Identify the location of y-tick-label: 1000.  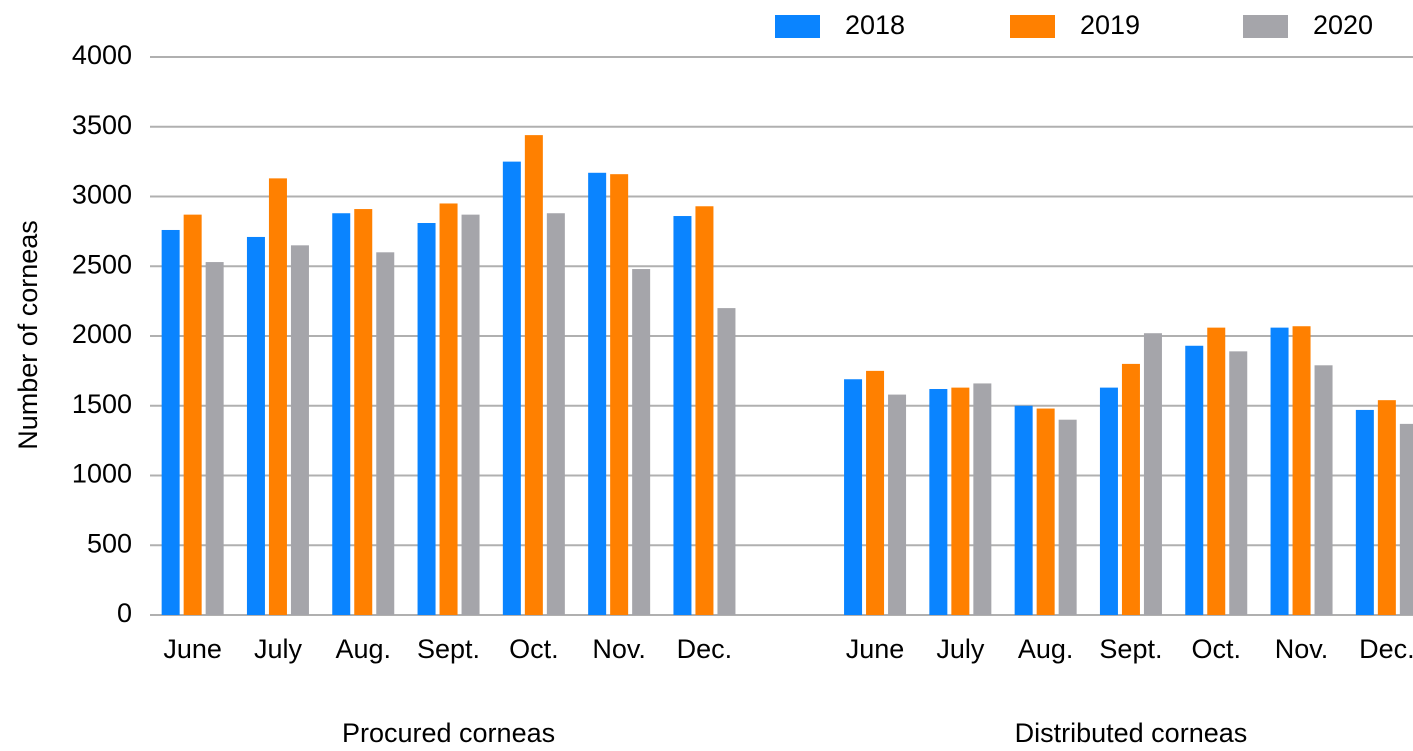
(102, 474).